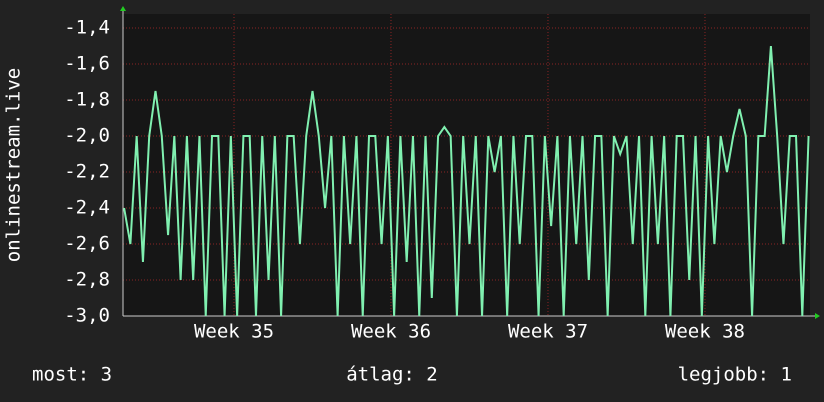 This screenshot has width=824, height=402. What do you see at coordinates (87, 100) in the screenshot?
I see `y-tick-label: -1,8` at bounding box center [87, 100].